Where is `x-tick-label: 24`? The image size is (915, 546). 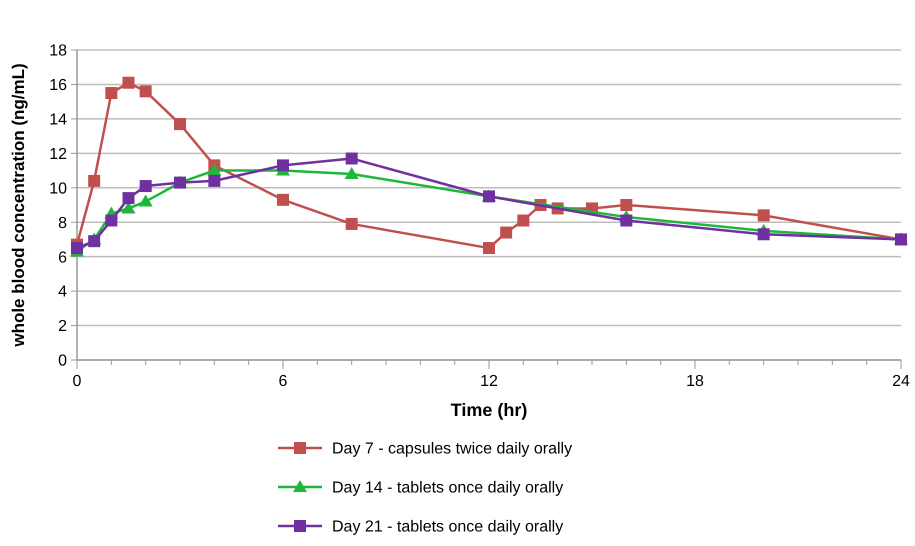
x-tick-label: 24 is located at coordinates (901, 381).